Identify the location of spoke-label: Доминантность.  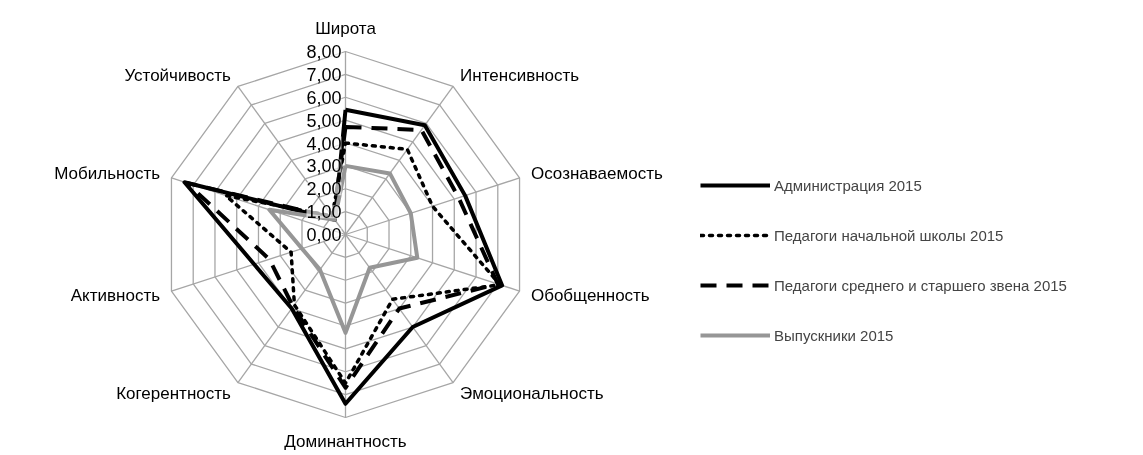
(345, 441).